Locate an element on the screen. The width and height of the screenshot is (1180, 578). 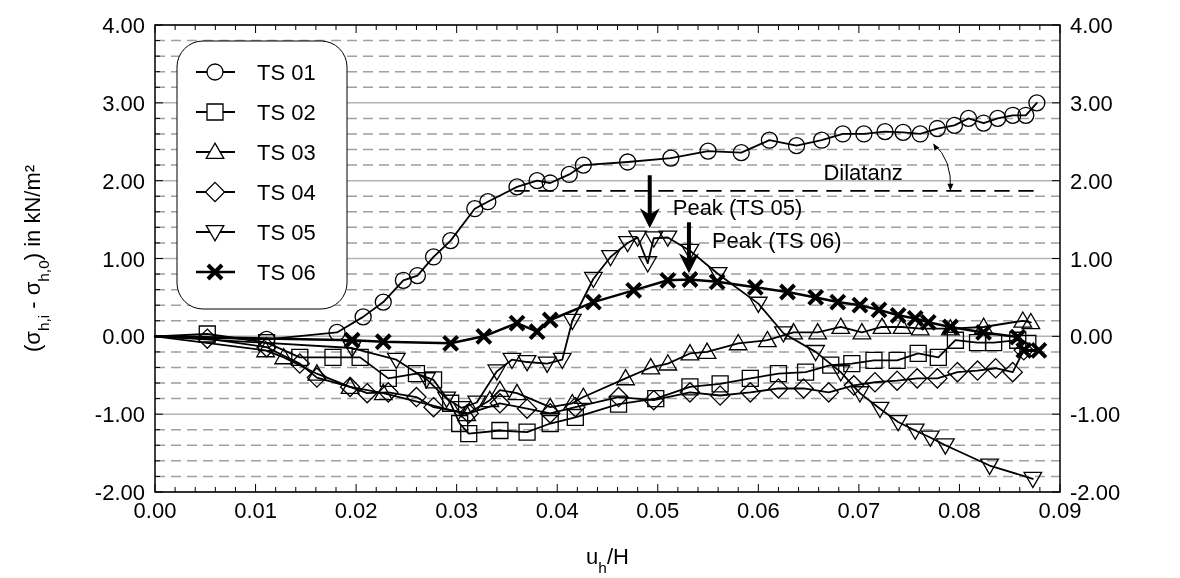
y2-tick-label: 2.00 is located at coordinates (1091, 181).